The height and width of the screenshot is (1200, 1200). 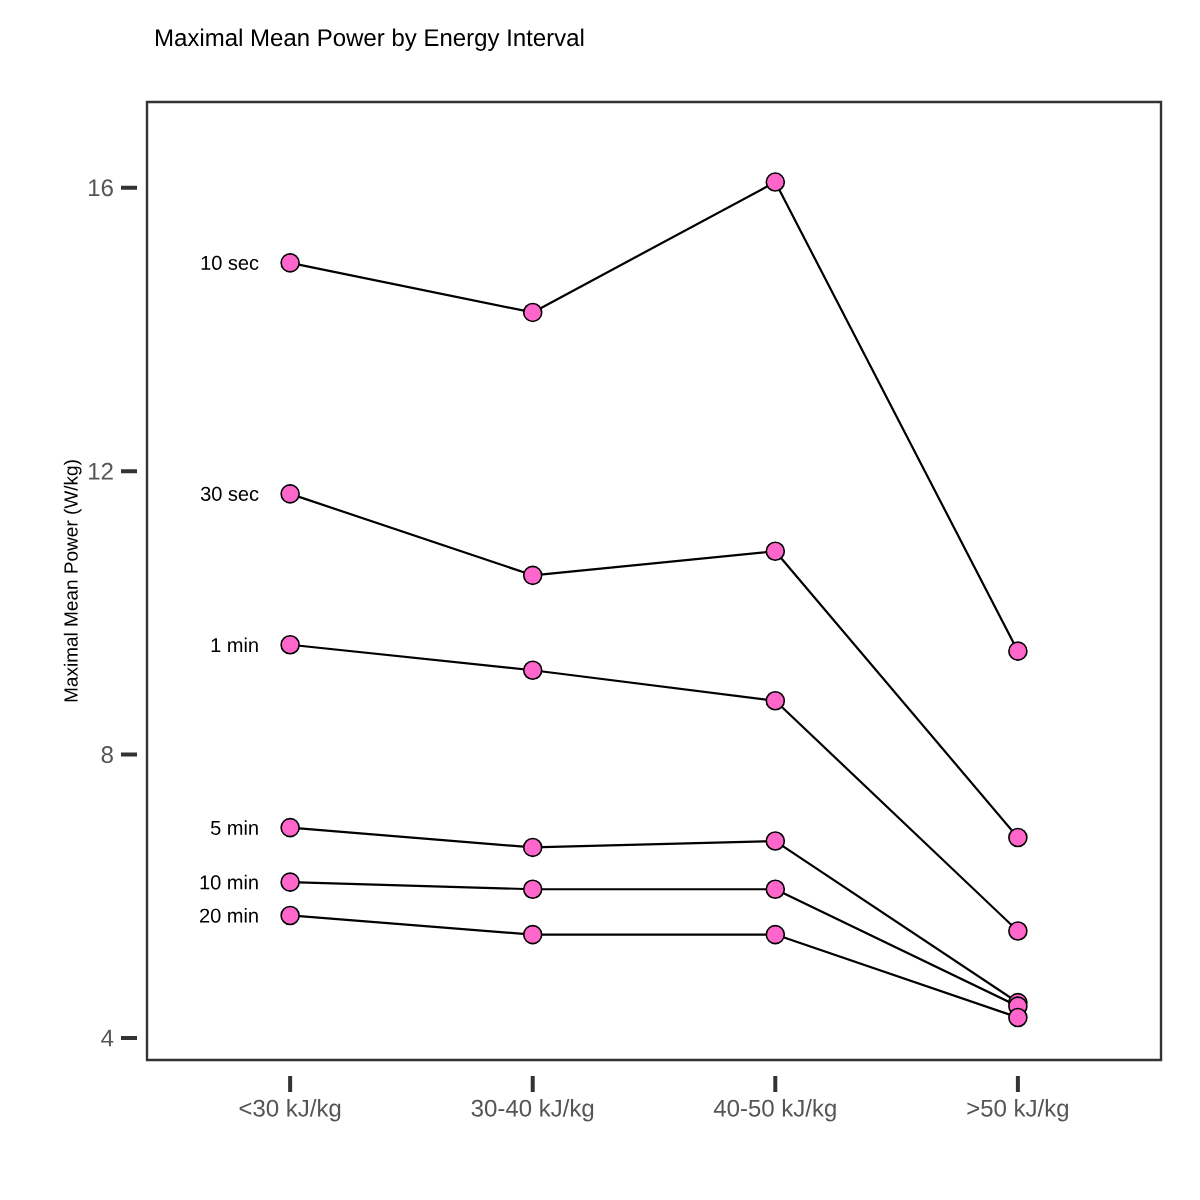 I want to click on chart-title: Maximal Mean Power by Energy Interval, so click(x=370, y=39).